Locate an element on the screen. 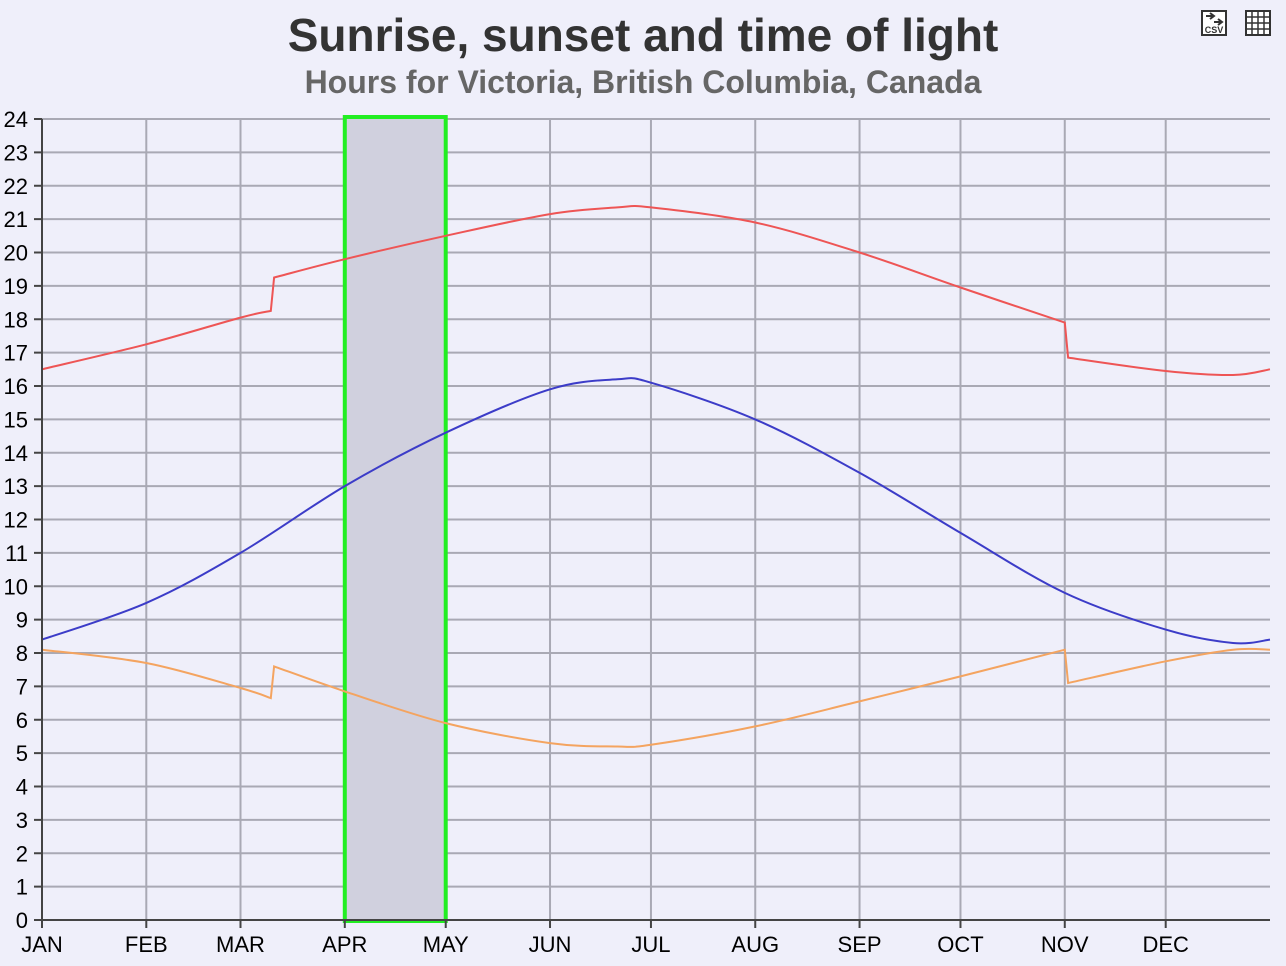 The height and width of the screenshot is (966, 1286). y-tick-label: 4 is located at coordinates (22, 787).